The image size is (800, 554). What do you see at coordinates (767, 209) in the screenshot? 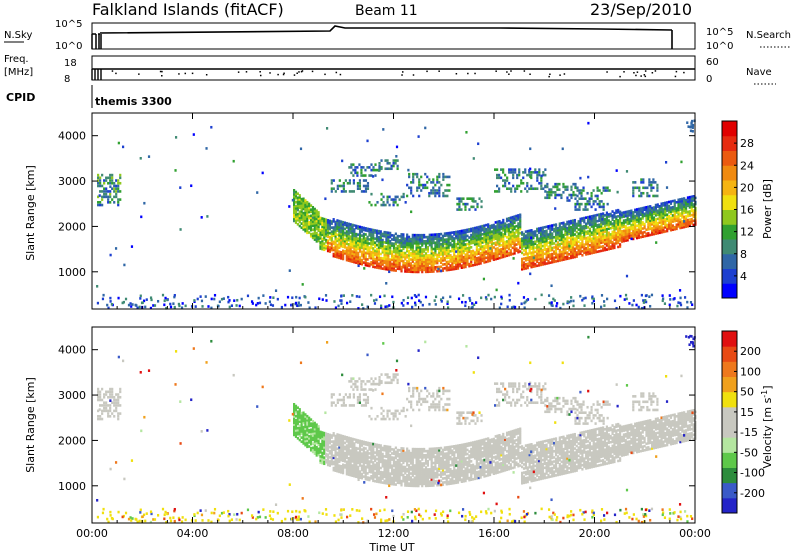
I see `power-colorbar-label: Power [dB]` at bounding box center [767, 209].